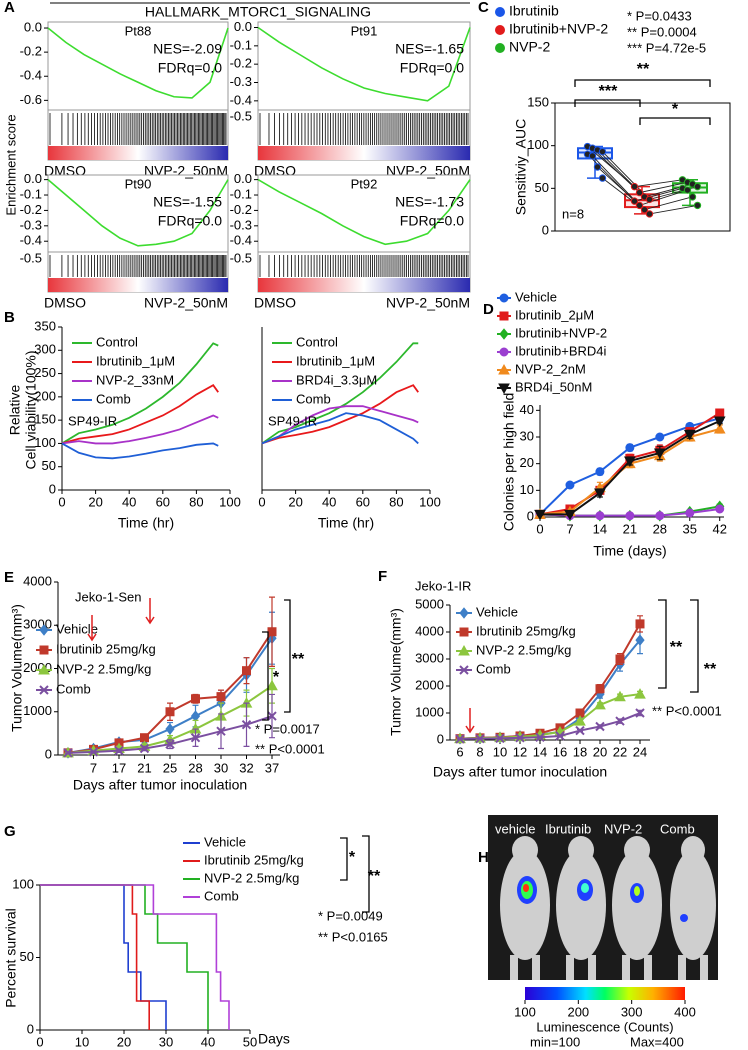  Describe the element at coordinates (561, 350) in the screenshot. I see `legend-label: Ibrutinib+BRD4i` at that location.